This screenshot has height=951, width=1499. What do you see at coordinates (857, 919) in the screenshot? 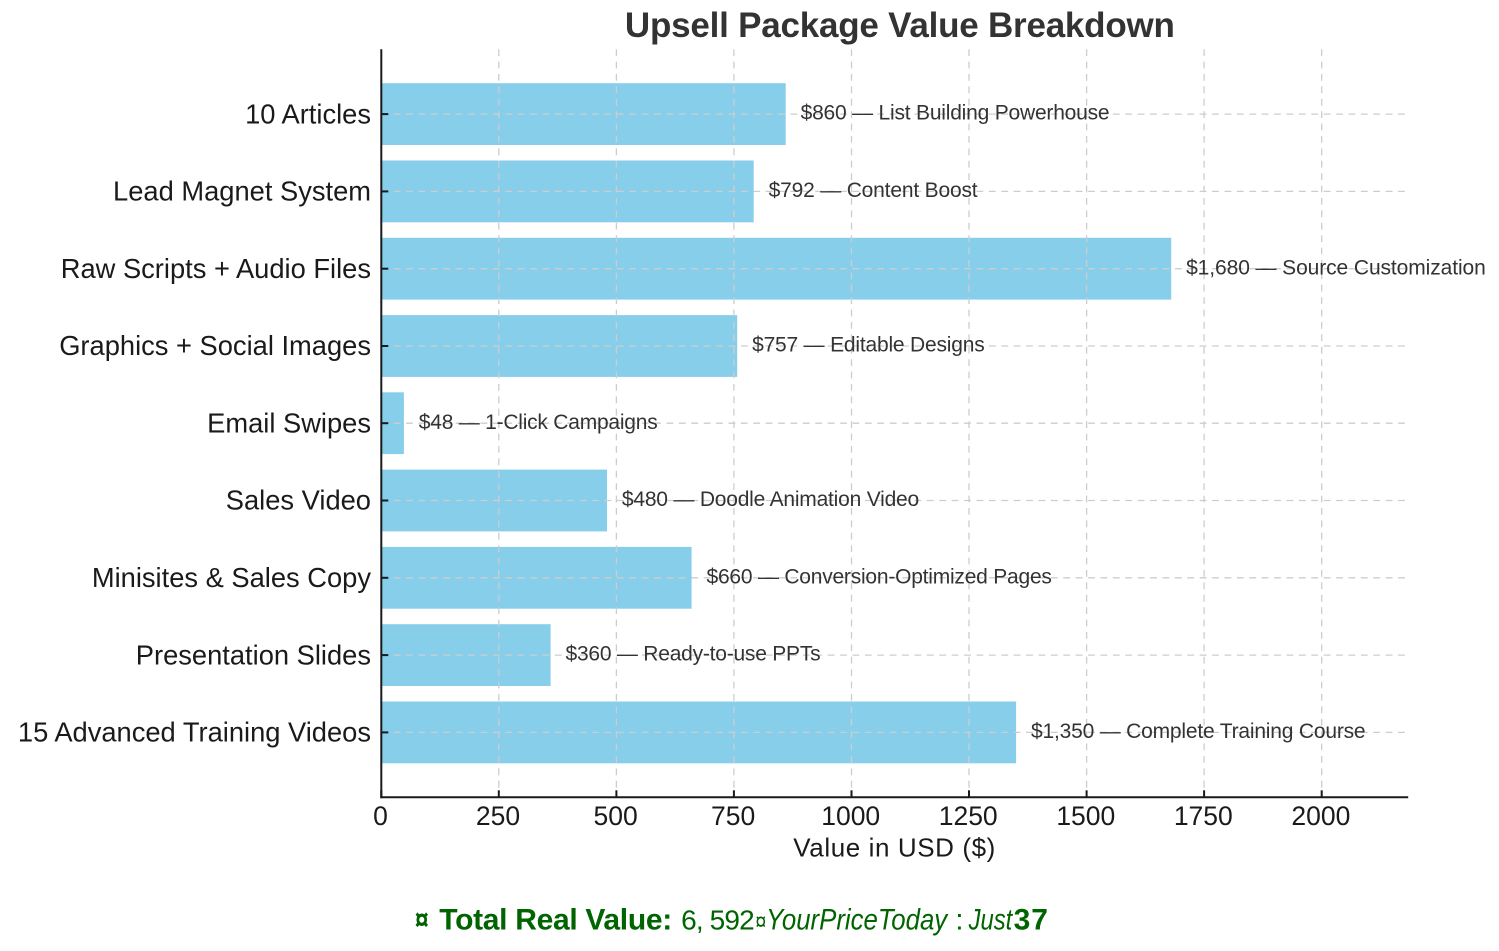
I see `svg-text: YourPriceToday` at bounding box center [857, 919].